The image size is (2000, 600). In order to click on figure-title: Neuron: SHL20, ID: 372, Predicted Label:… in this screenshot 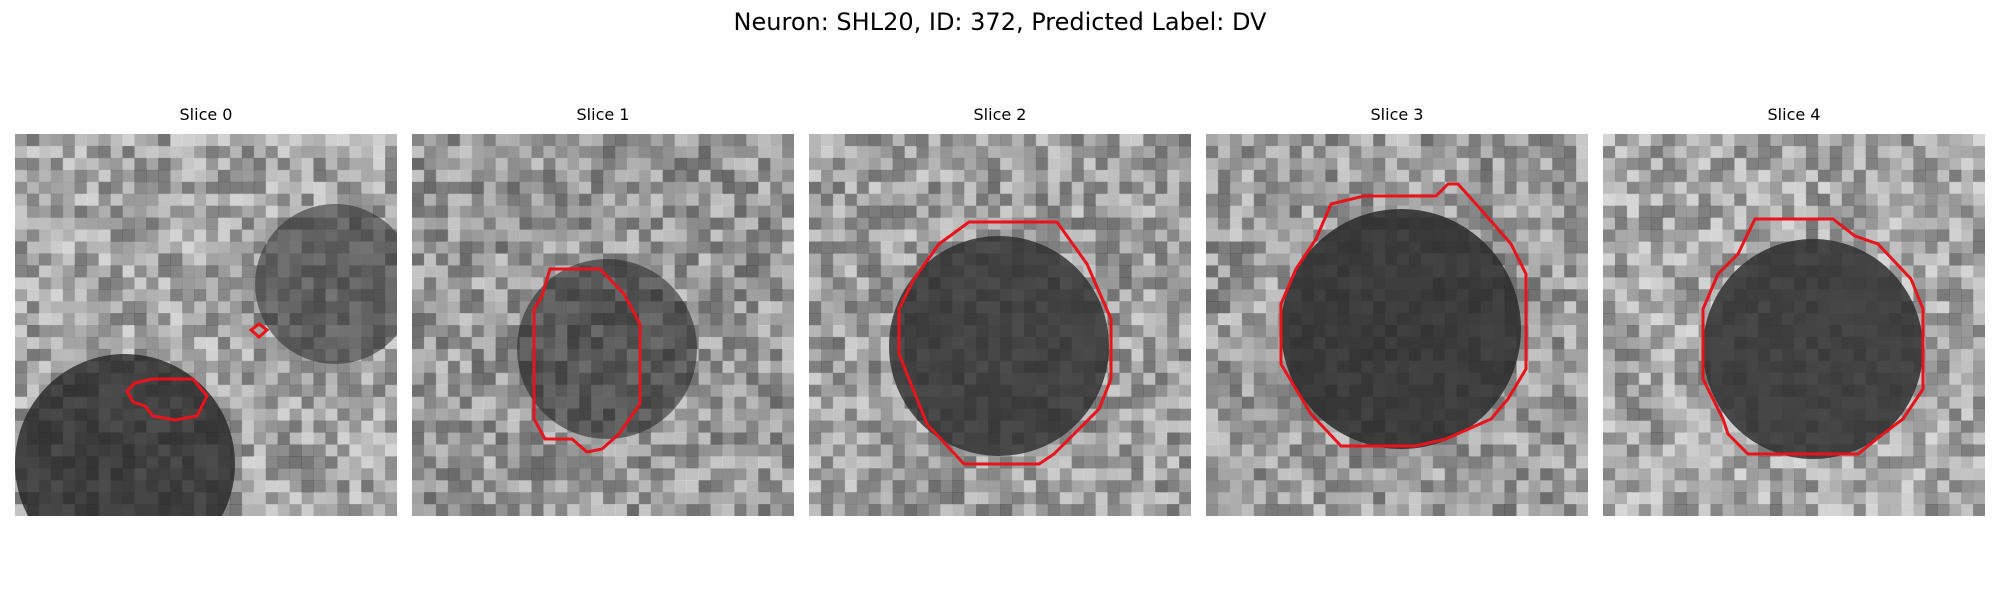, I will do `click(1000, 22)`.